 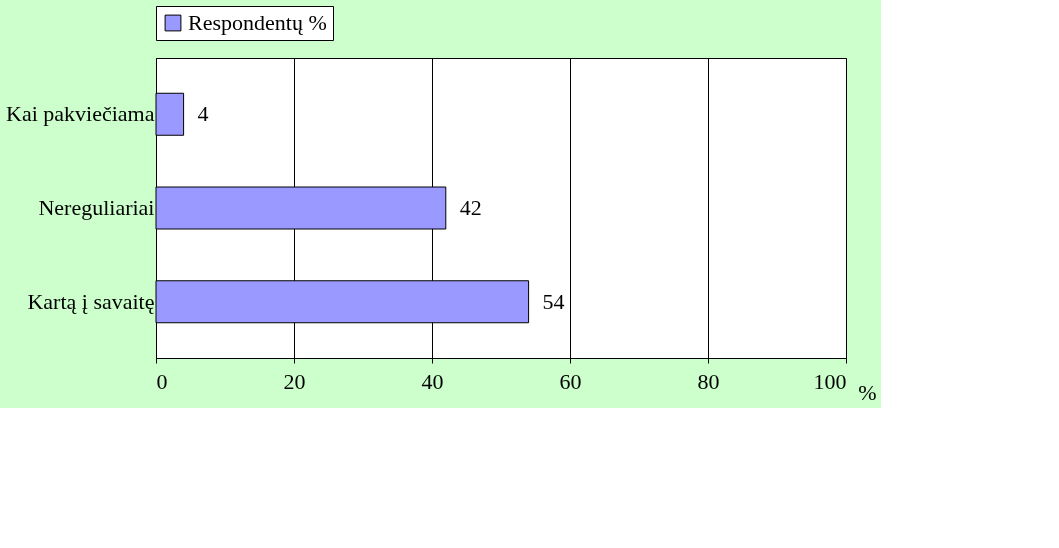 I want to click on x-tick-label: 80, so click(x=708, y=381).